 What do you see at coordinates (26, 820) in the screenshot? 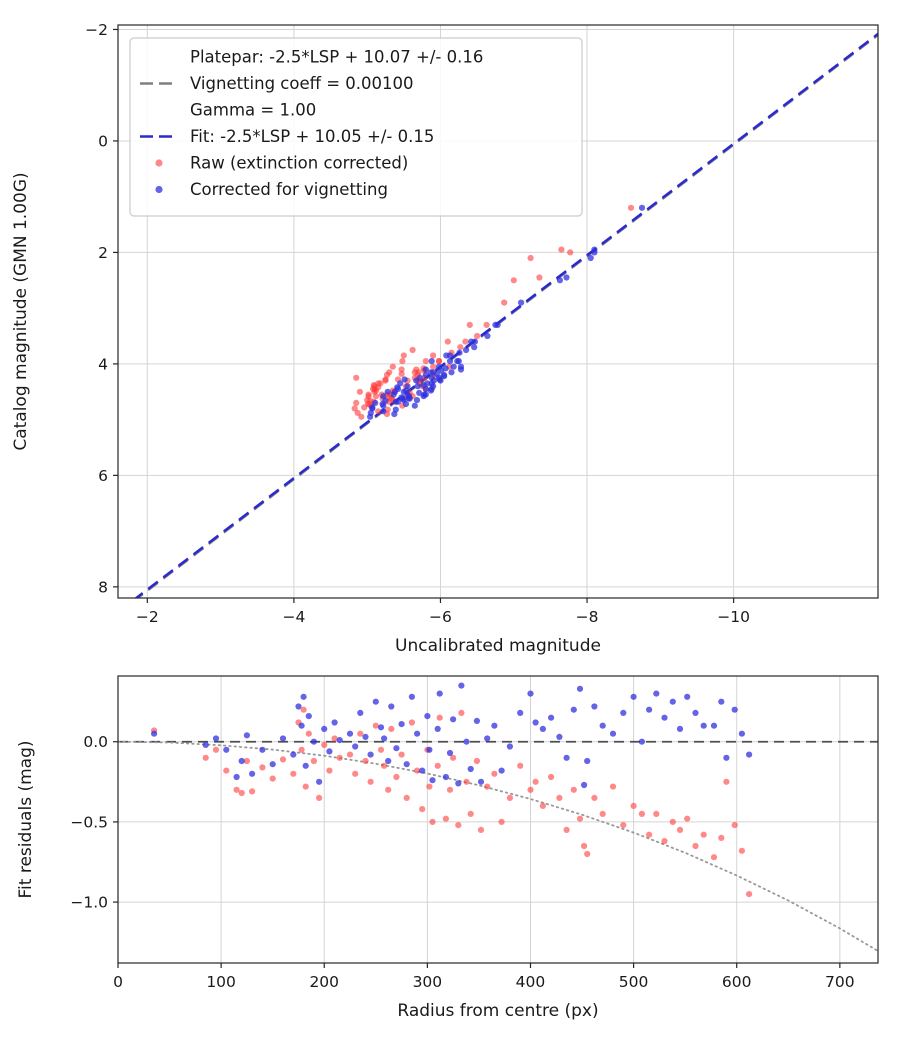
I see `bottom-ylabel: Fit residuals (mag)` at bounding box center [26, 820].